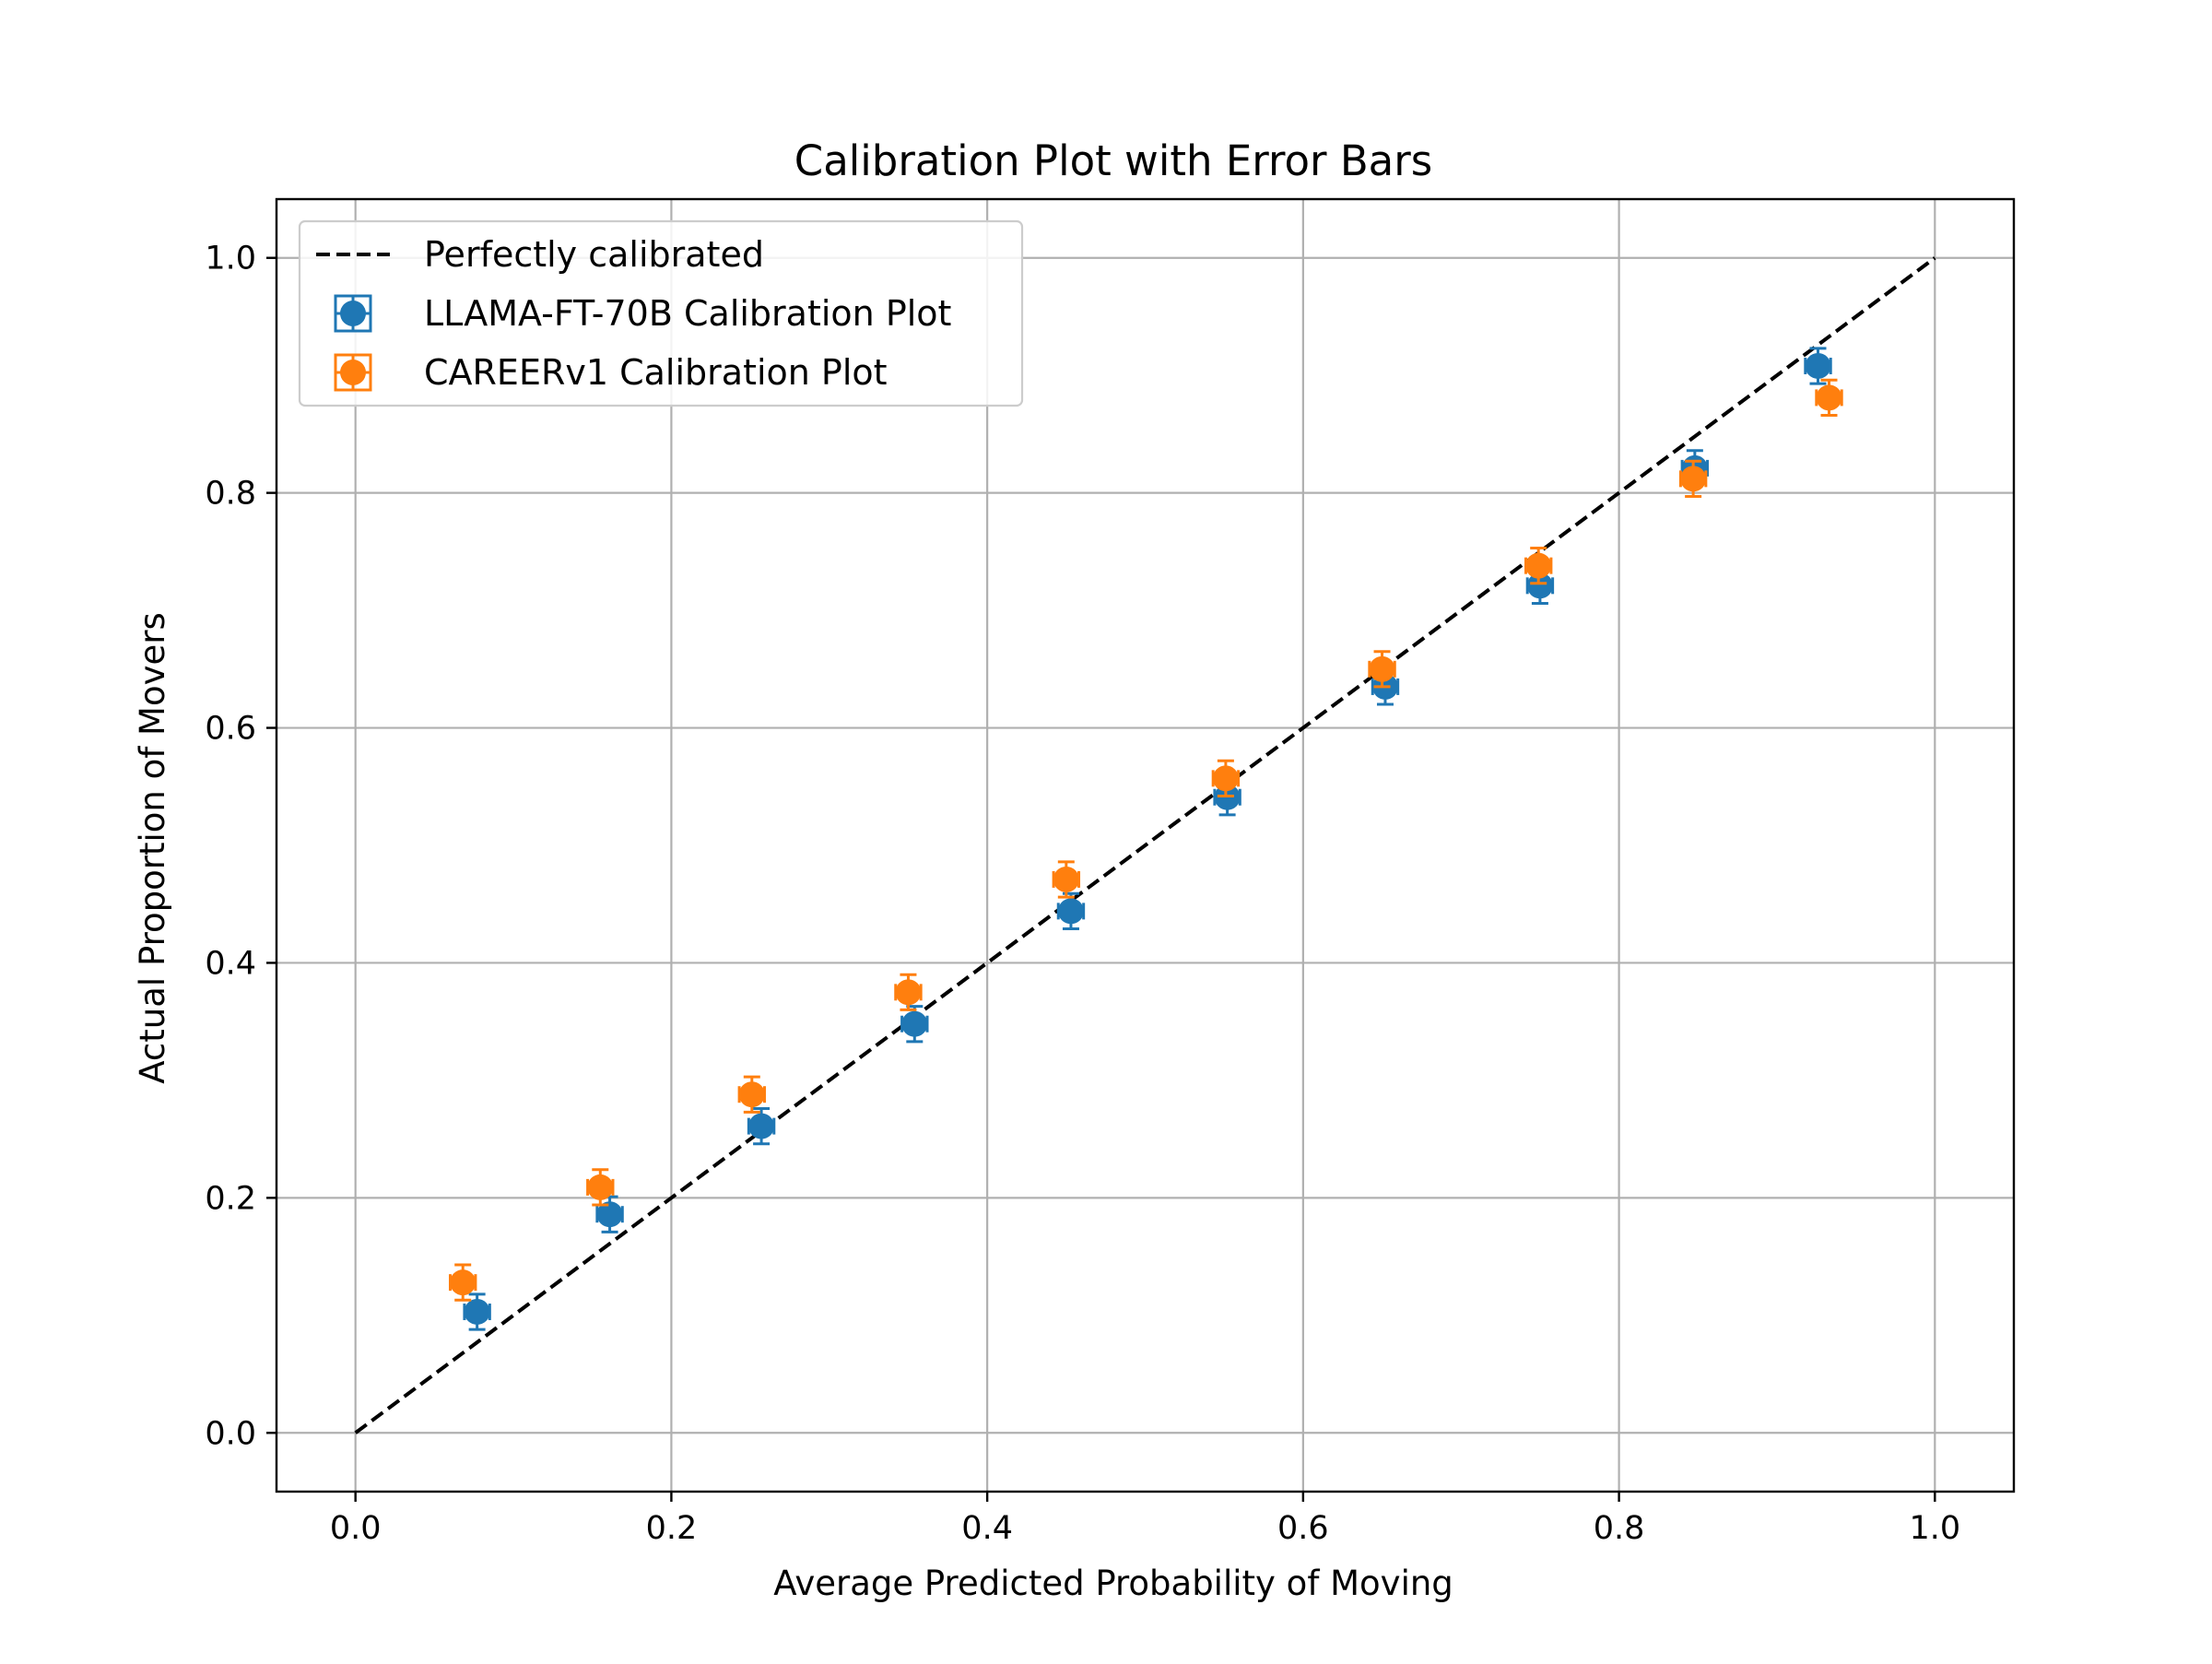 This screenshot has height=1664, width=2212. Describe the element at coordinates (356, 1528) in the screenshot. I see `x-tick-label: 0.0` at that location.